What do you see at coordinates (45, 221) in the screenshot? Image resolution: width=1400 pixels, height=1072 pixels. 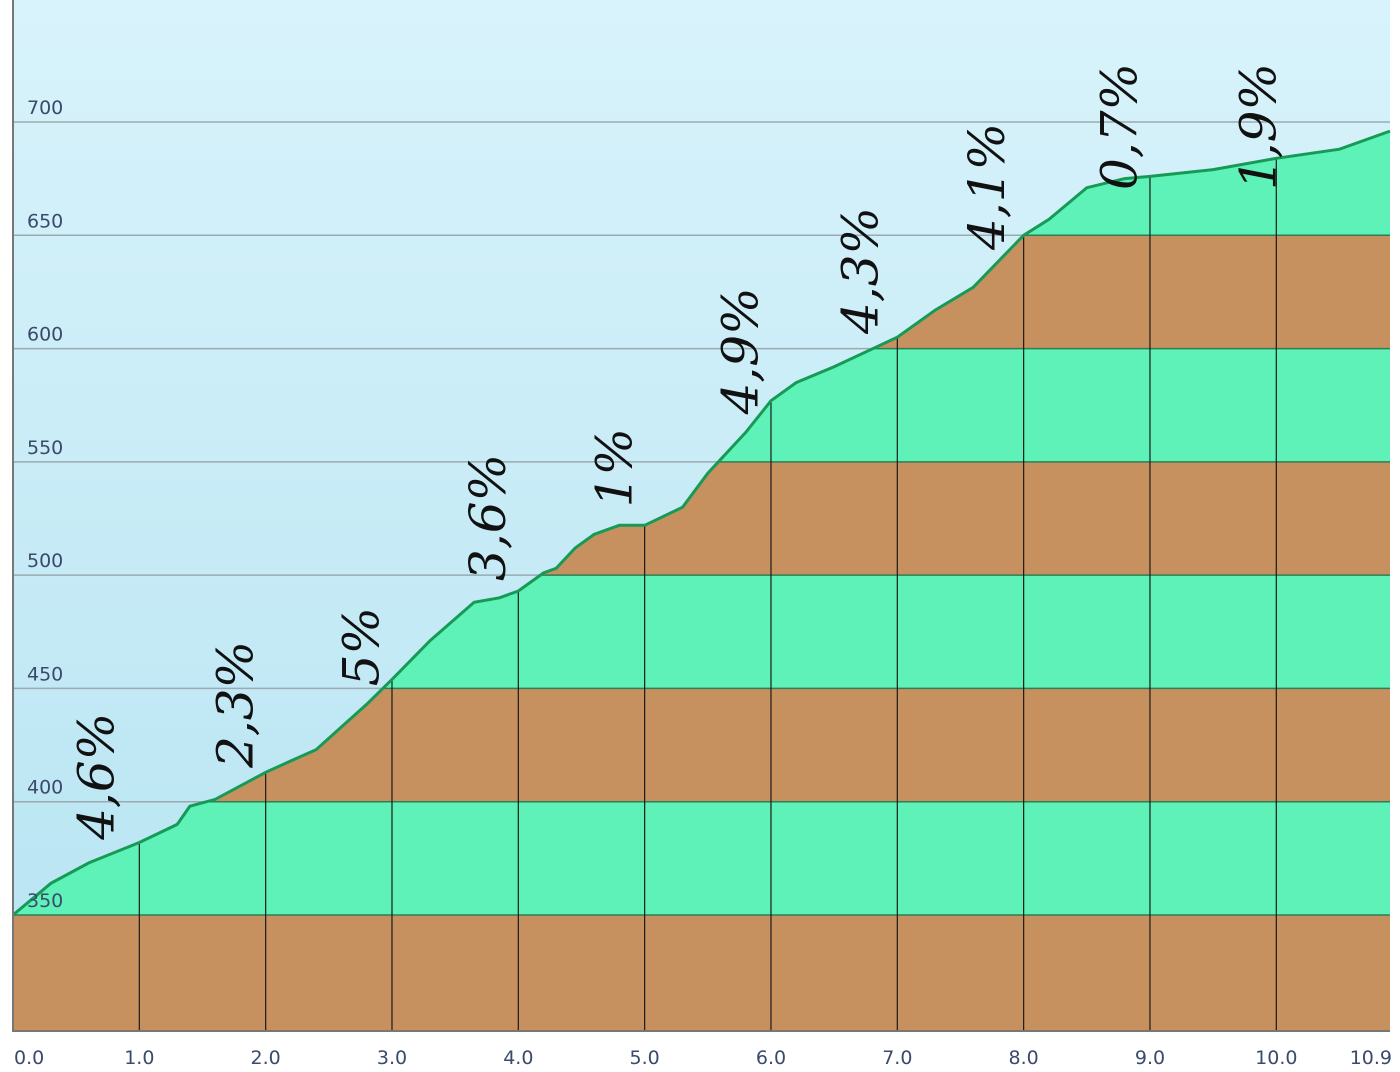 I see `y-tick-label-650: 650` at bounding box center [45, 221].